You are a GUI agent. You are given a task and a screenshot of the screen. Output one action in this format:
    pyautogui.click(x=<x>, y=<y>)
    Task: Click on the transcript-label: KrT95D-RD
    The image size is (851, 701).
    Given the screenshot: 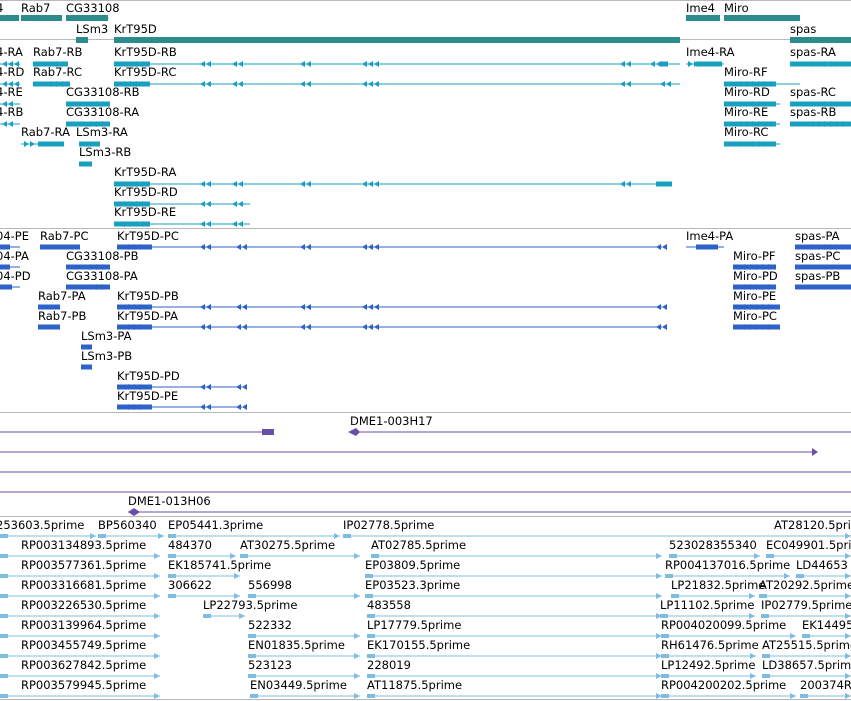 What is the action you would take?
    pyautogui.click(x=146, y=192)
    